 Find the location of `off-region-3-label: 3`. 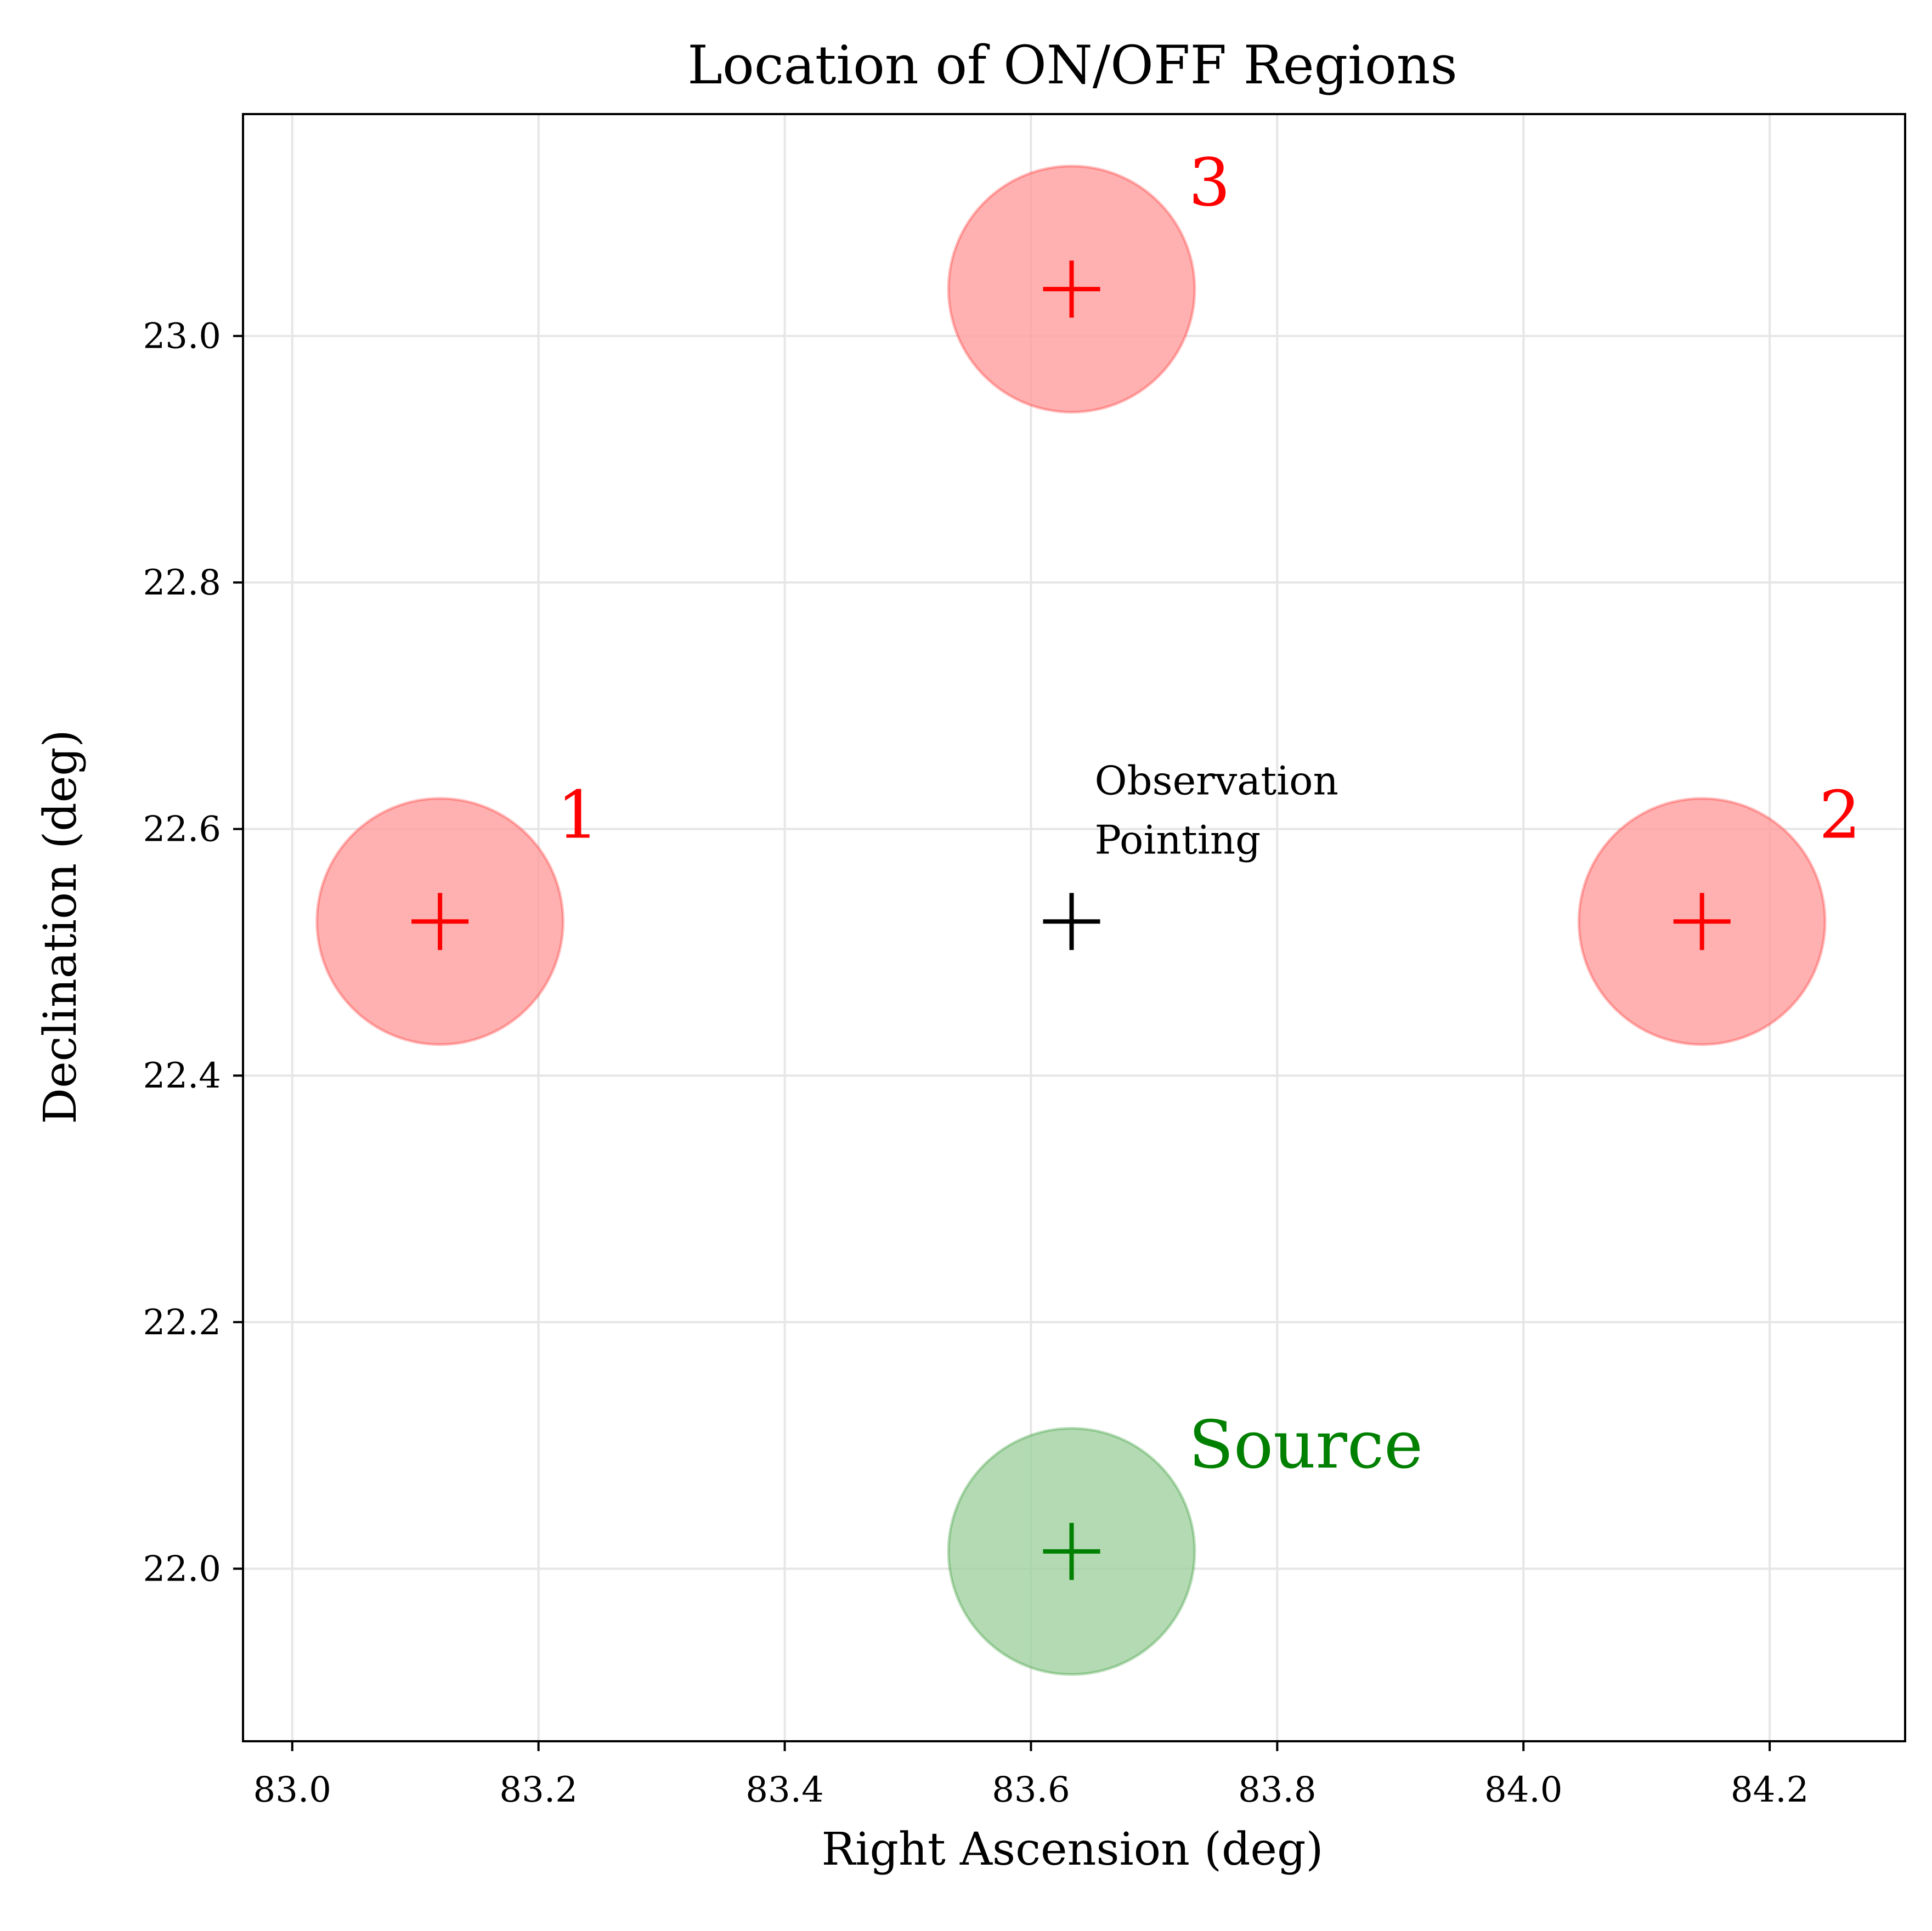

off-region-3-label: 3 is located at coordinates (1209, 183).